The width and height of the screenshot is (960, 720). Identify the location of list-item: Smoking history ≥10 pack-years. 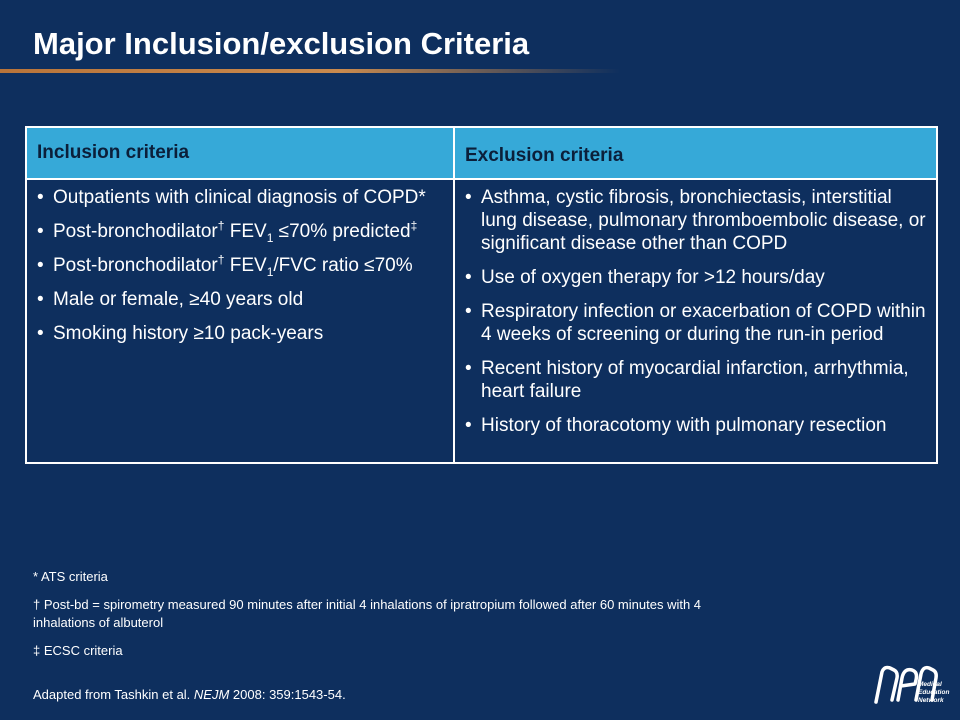
(239, 333).